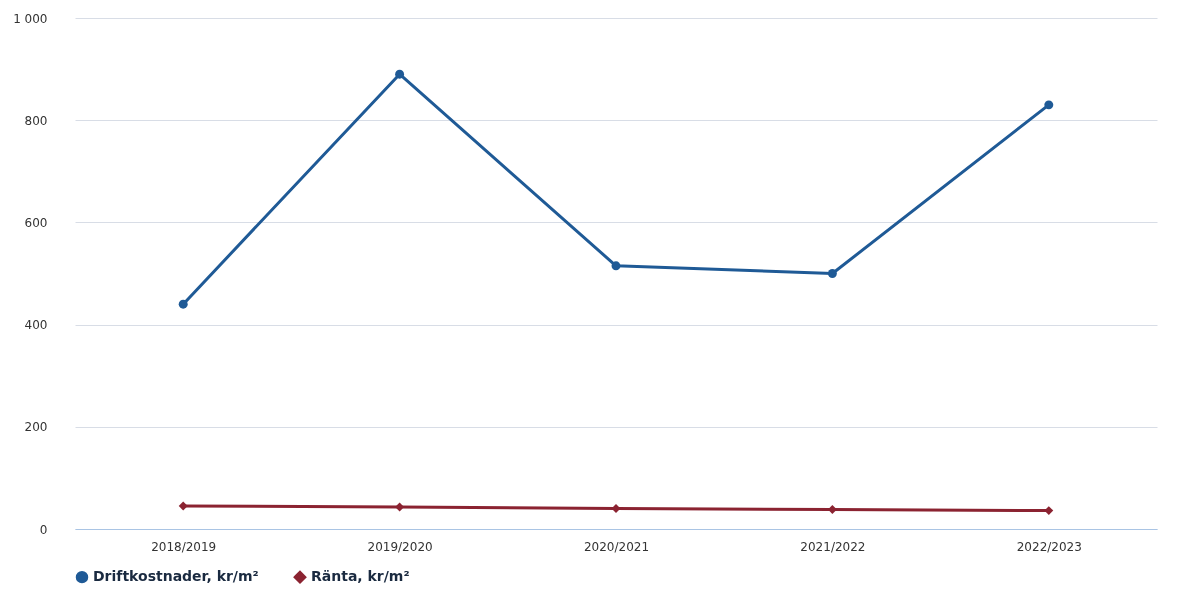  I want to click on x-tick-label: 2022/2023, so click(1049, 546).